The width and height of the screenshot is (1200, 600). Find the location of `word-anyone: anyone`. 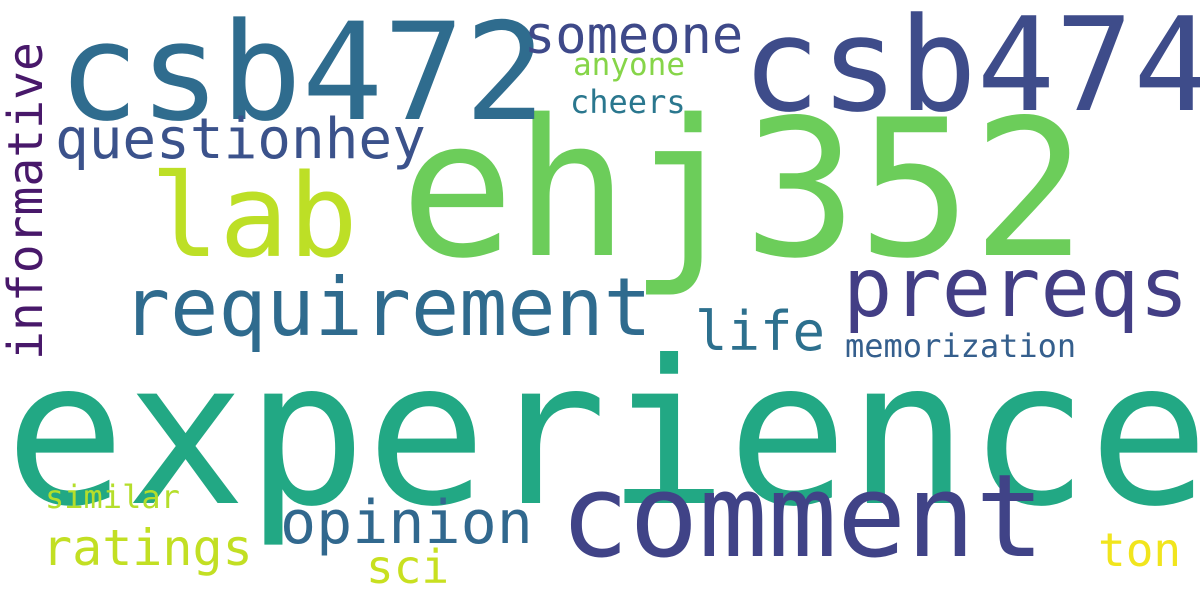

word-anyone: anyone is located at coordinates (629, 65).